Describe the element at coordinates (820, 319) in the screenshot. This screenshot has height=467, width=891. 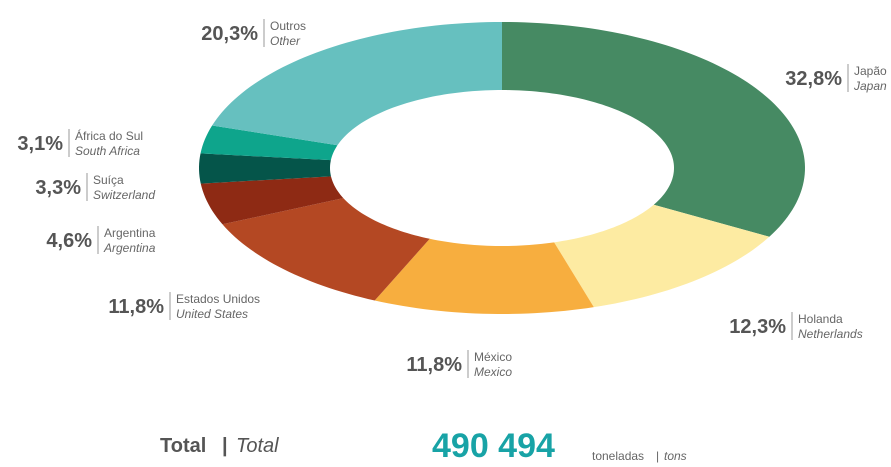
I see `category-label: Holanda` at that location.